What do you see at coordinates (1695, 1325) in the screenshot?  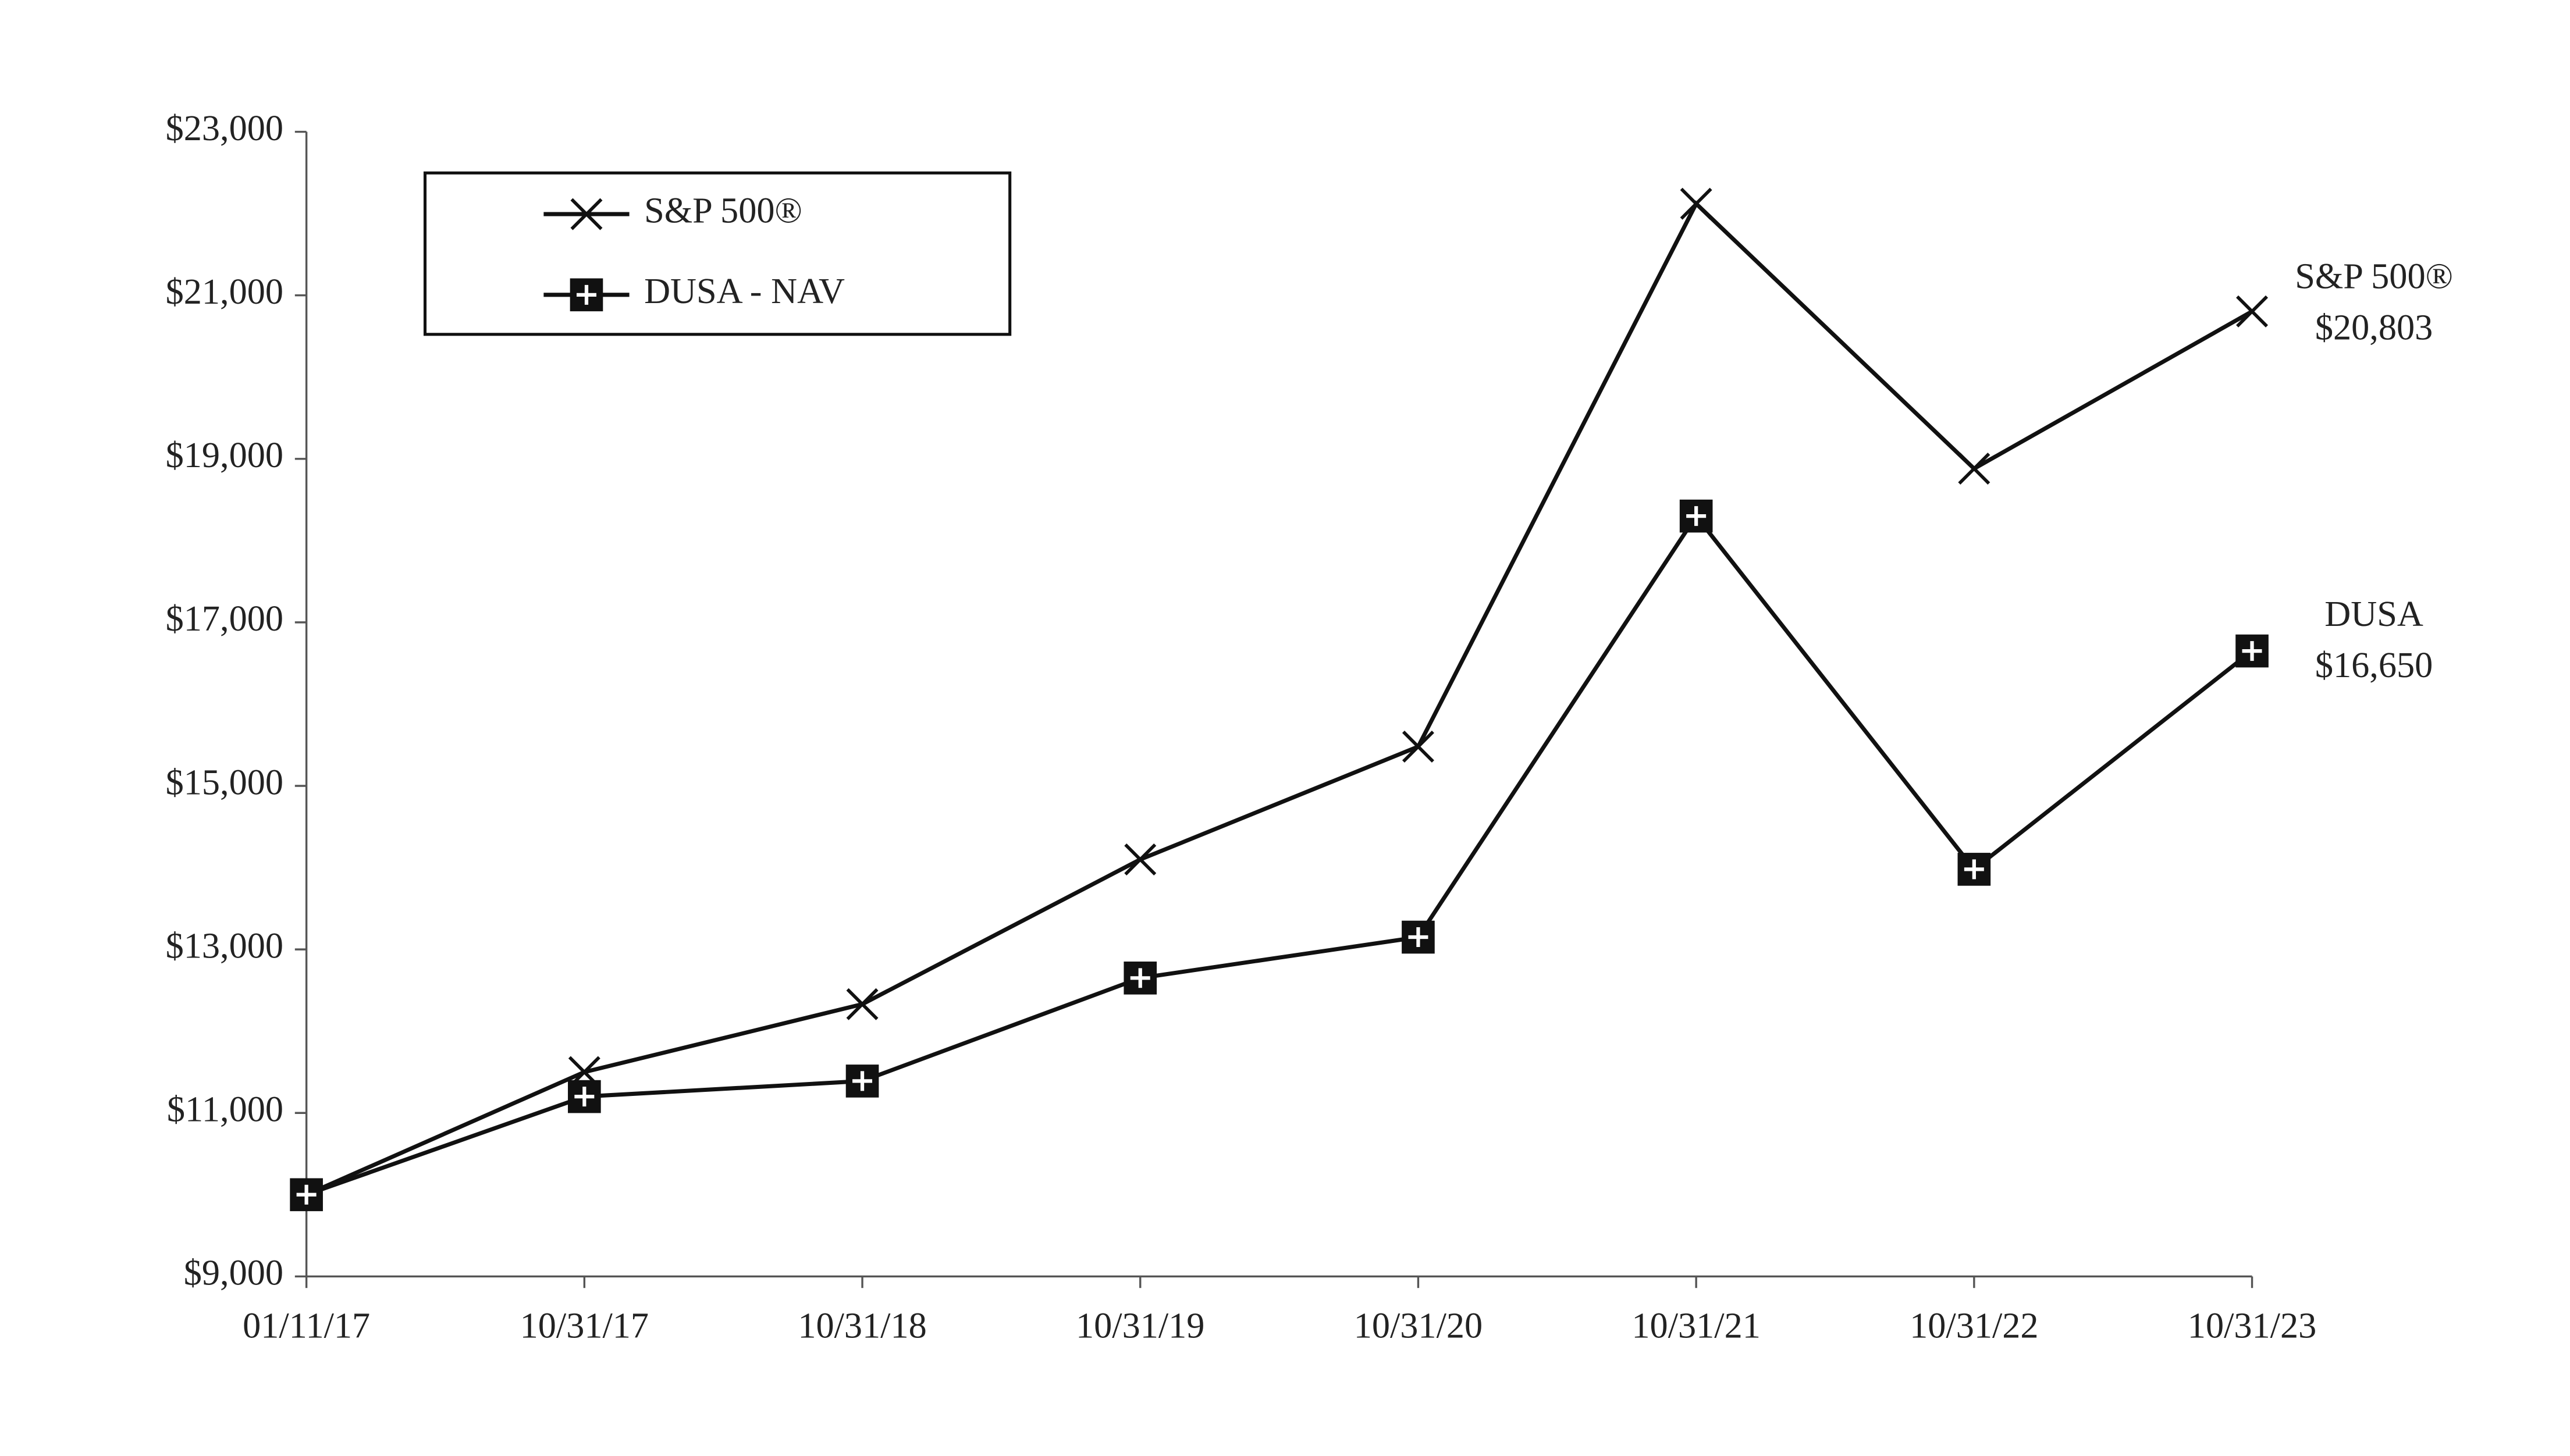 I see `x-tick-label: 10/31/21` at bounding box center [1695, 1325].